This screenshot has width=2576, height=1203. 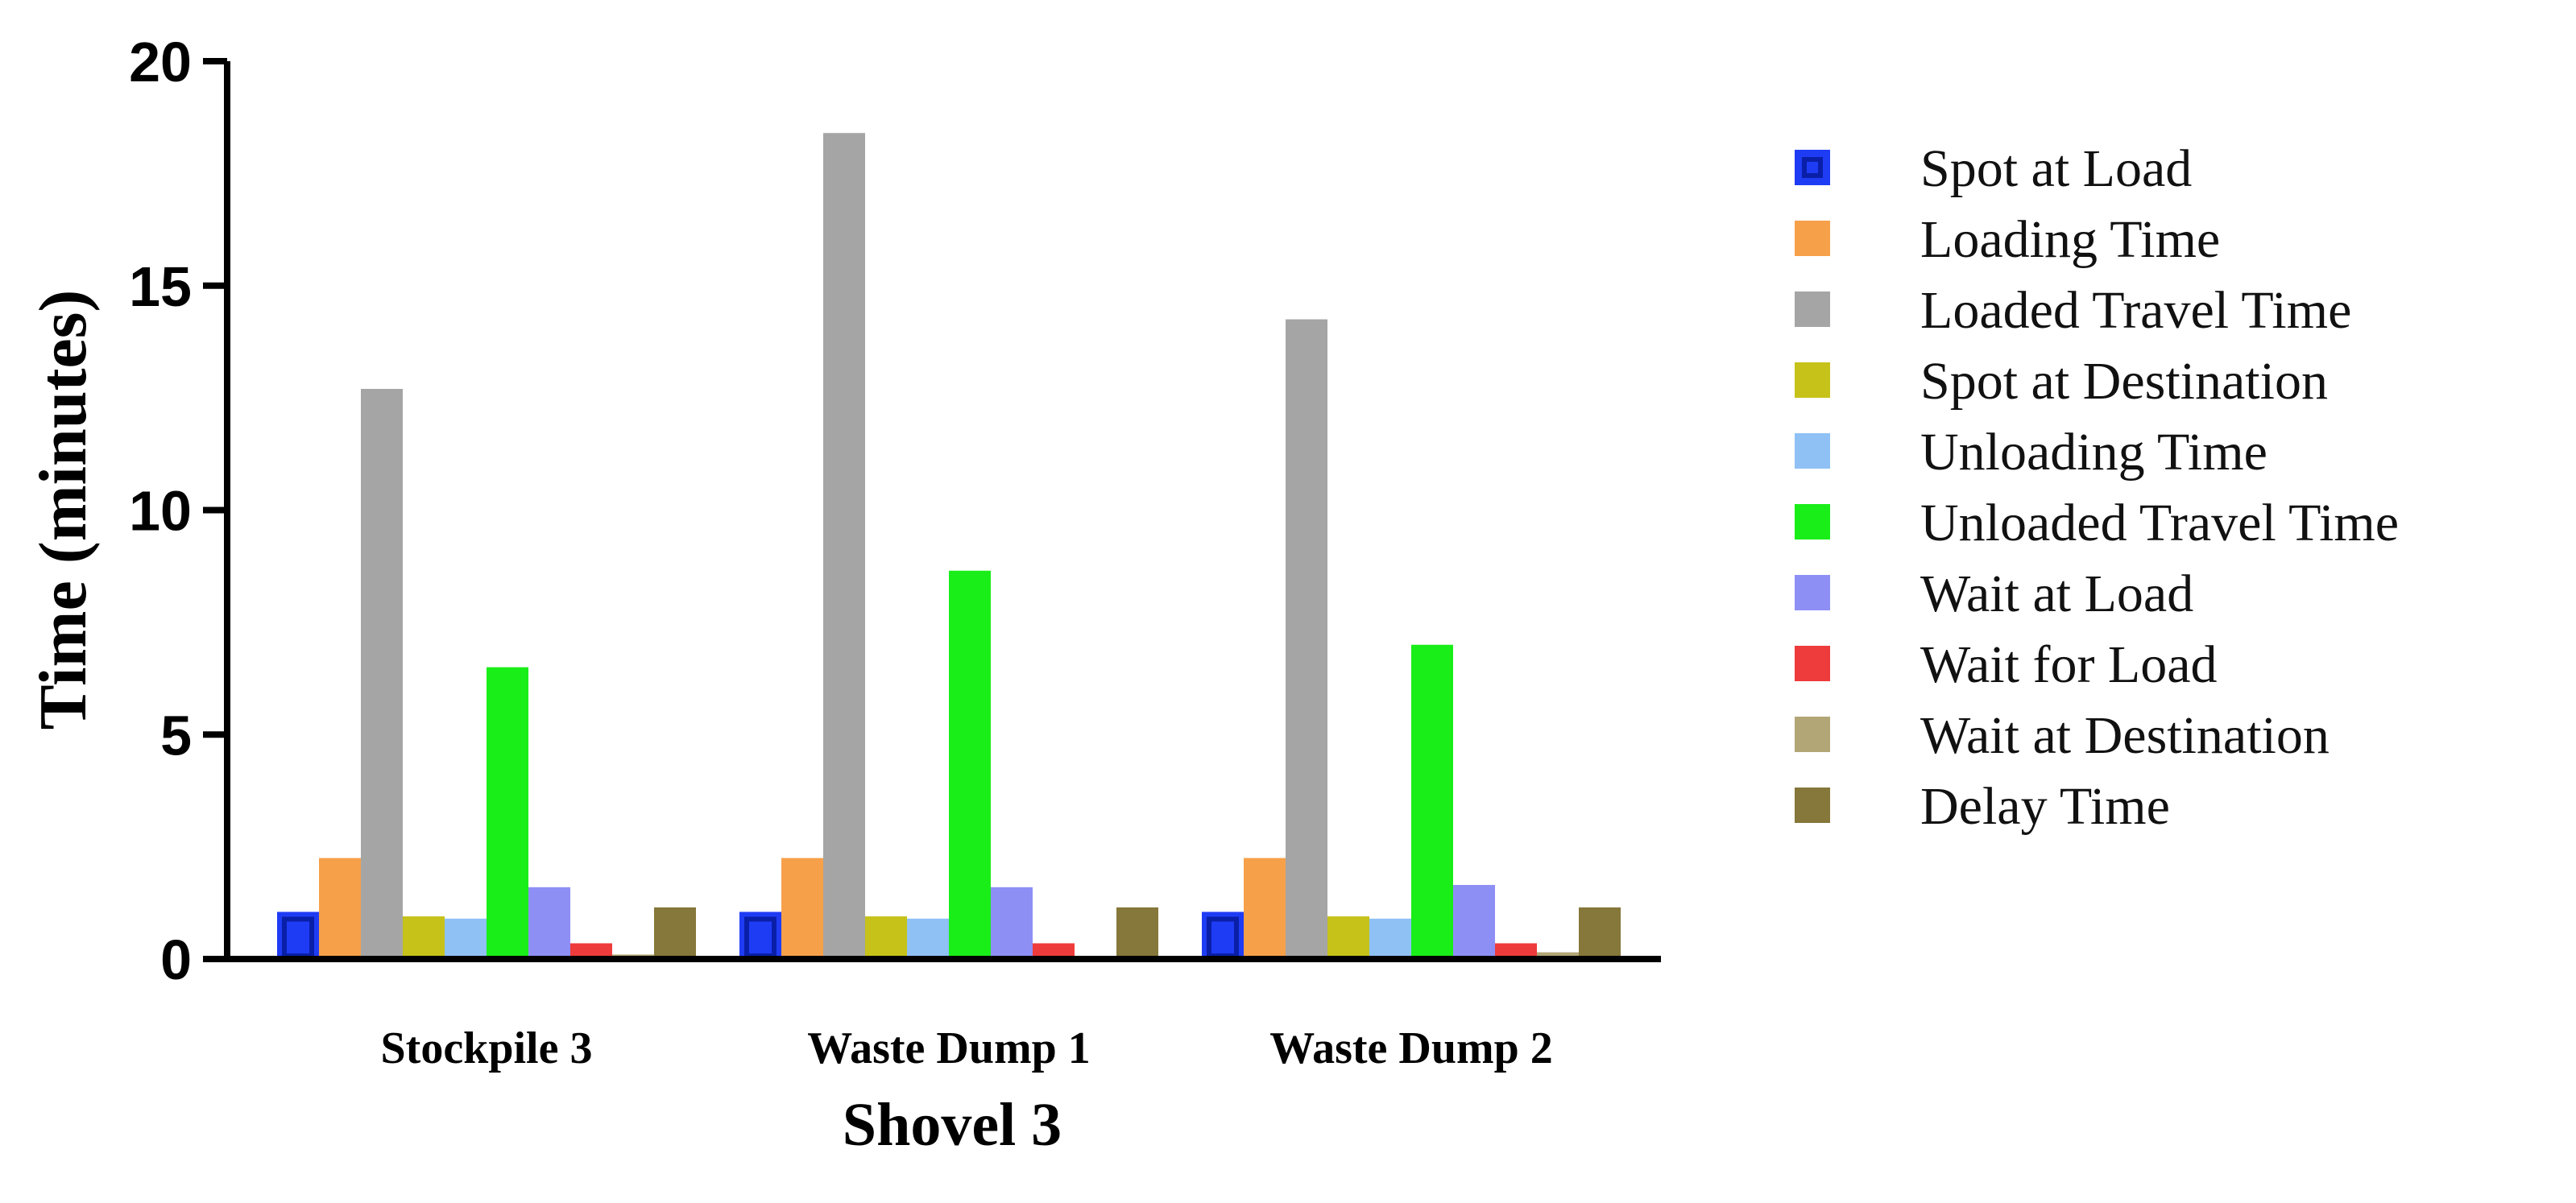 I want to click on legend-label: Loaded Travel Time, so click(x=2135, y=310).